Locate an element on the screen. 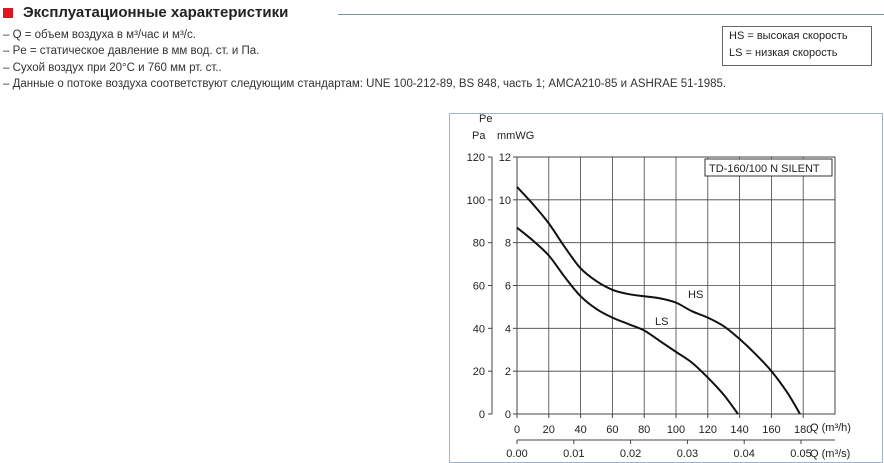 The height and width of the screenshot is (463, 884). y-tick-label-pa: 100 is located at coordinates (476, 201).